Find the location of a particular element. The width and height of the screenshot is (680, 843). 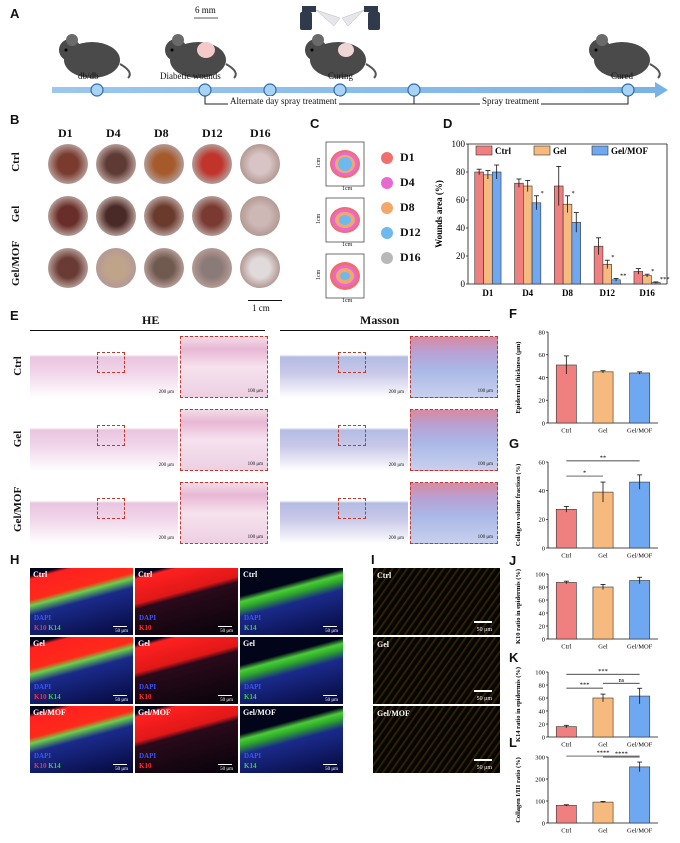

fluorescence-group-label: Gel/MOF is located at coordinates (49, 712).